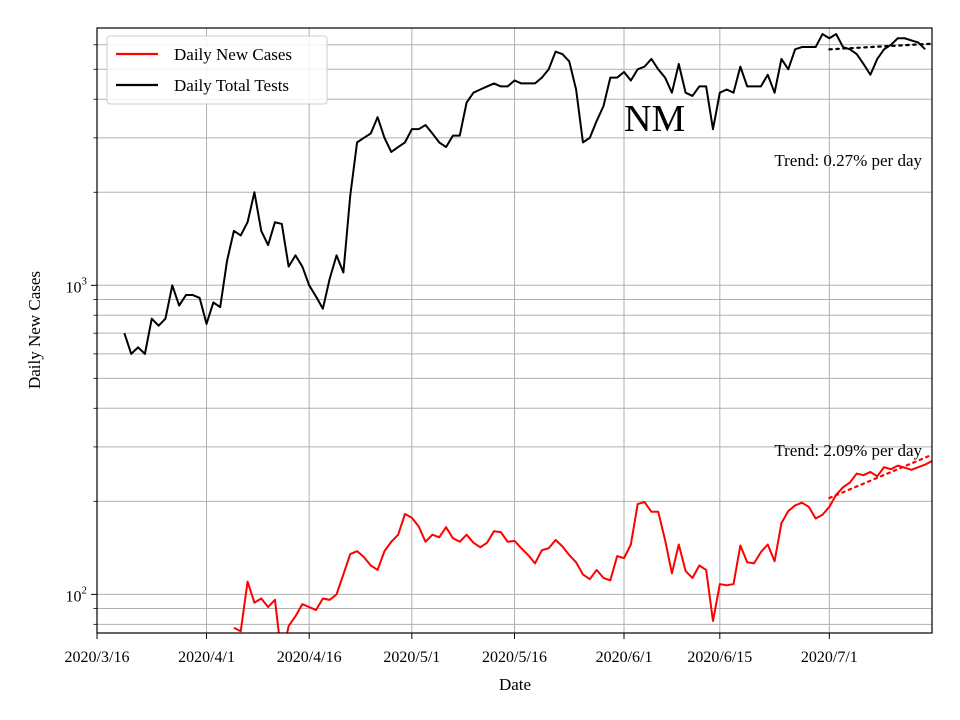 The height and width of the screenshot is (720, 960). Describe the element at coordinates (848, 160) in the screenshot. I see `trend-label-tests: Trend: 0.27% per day` at that location.